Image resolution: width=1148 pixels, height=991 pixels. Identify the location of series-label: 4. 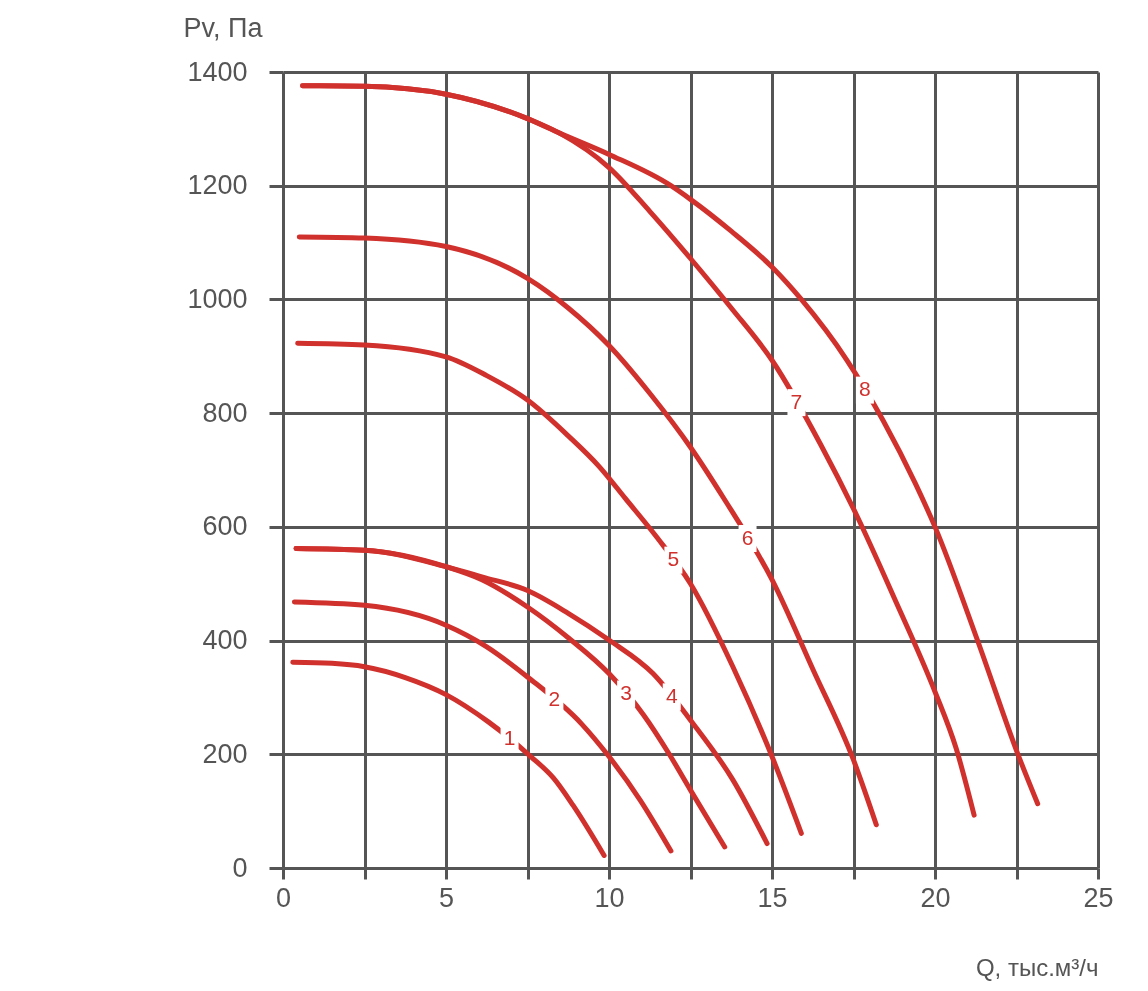
(671, 695).